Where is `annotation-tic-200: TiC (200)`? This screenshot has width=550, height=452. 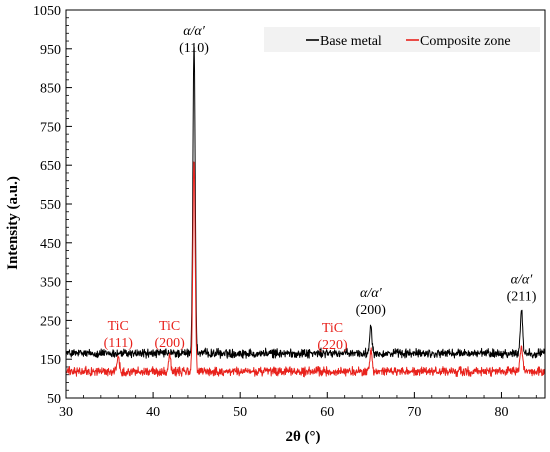 annotation-tic-200: TiC (200) is located at coordinates (169, 335).